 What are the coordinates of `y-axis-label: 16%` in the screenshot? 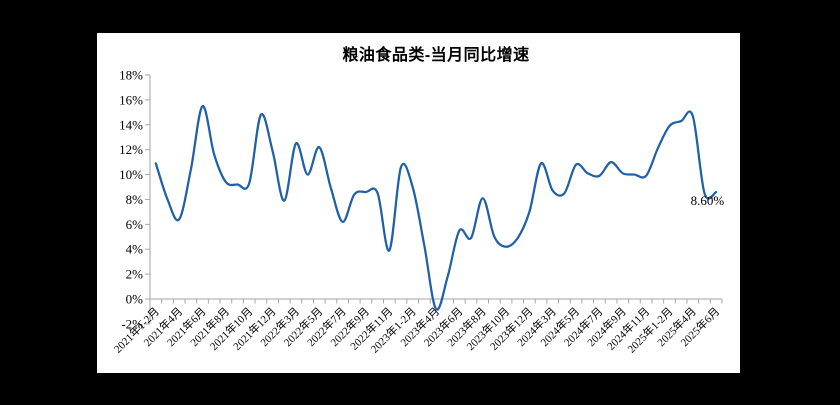 It's located at (131, 99).